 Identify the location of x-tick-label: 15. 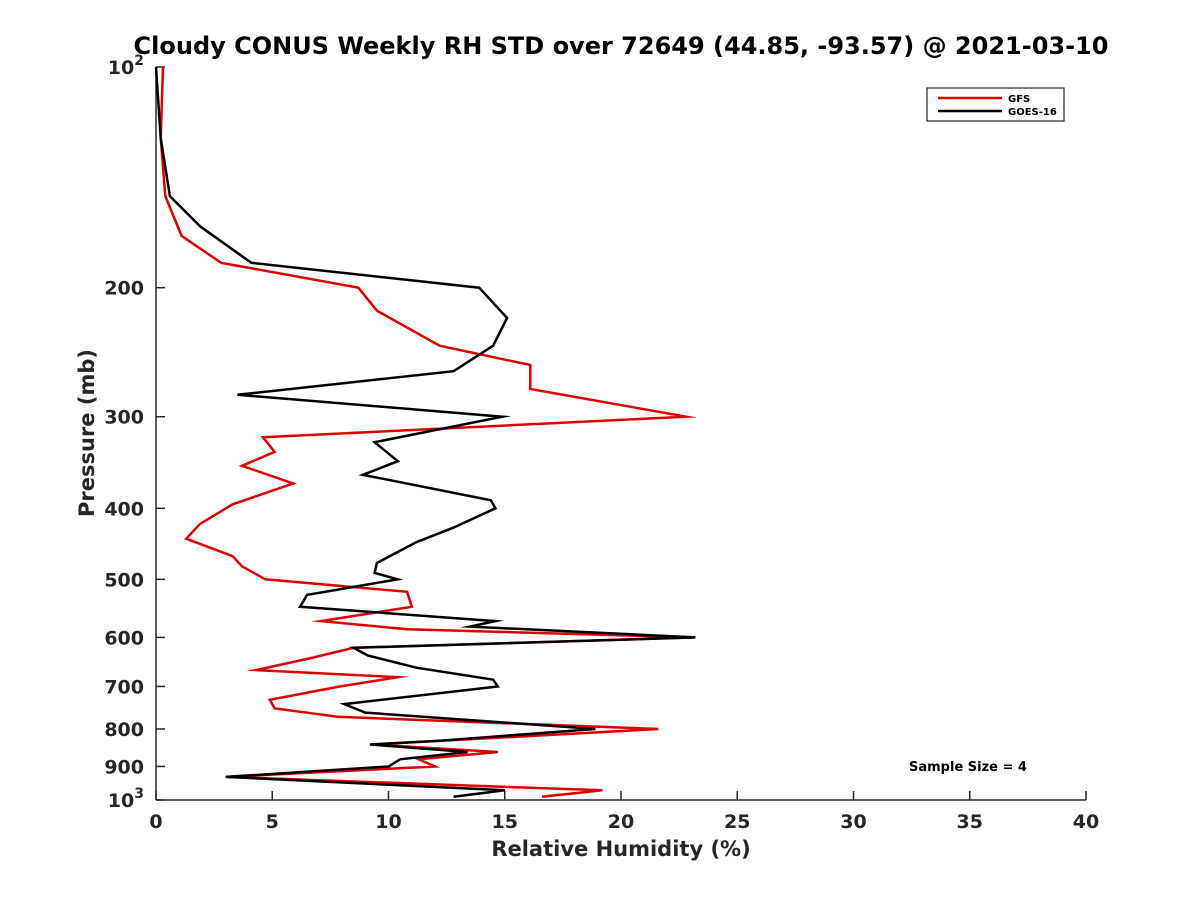
(505, 822).